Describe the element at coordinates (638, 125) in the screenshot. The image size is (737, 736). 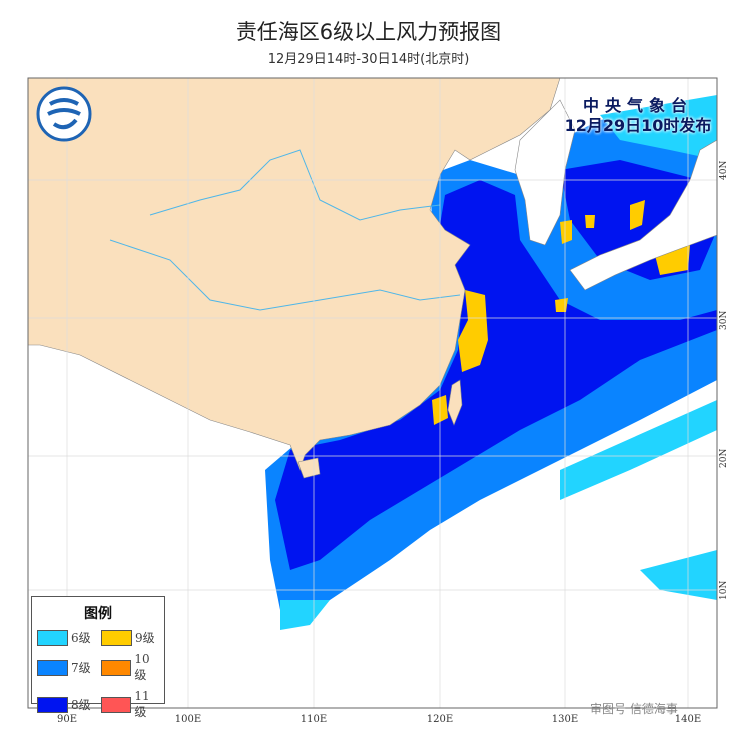
I see `issue-time: 12月29日10时发布` at that location.